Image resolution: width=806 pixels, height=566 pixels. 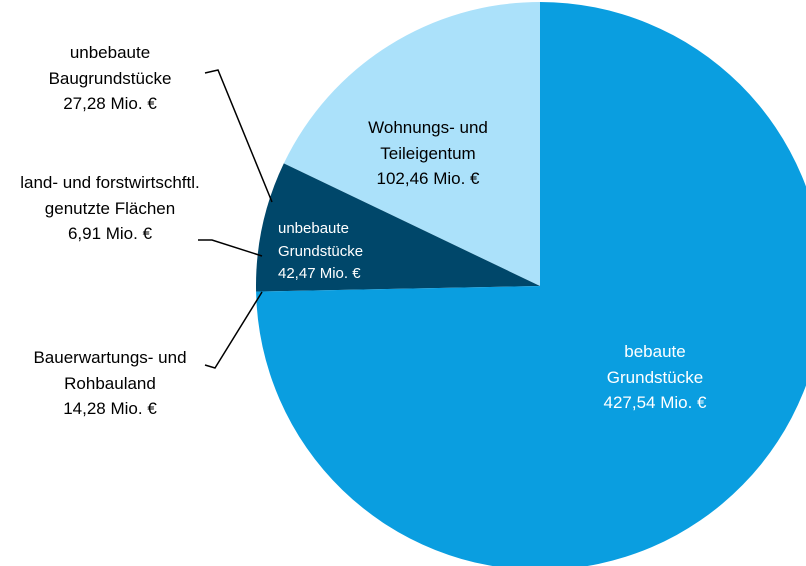 I want to click on label: Wohnungs- und Teileigentum 102,46 Mio. €, so click(x=428, y=153).